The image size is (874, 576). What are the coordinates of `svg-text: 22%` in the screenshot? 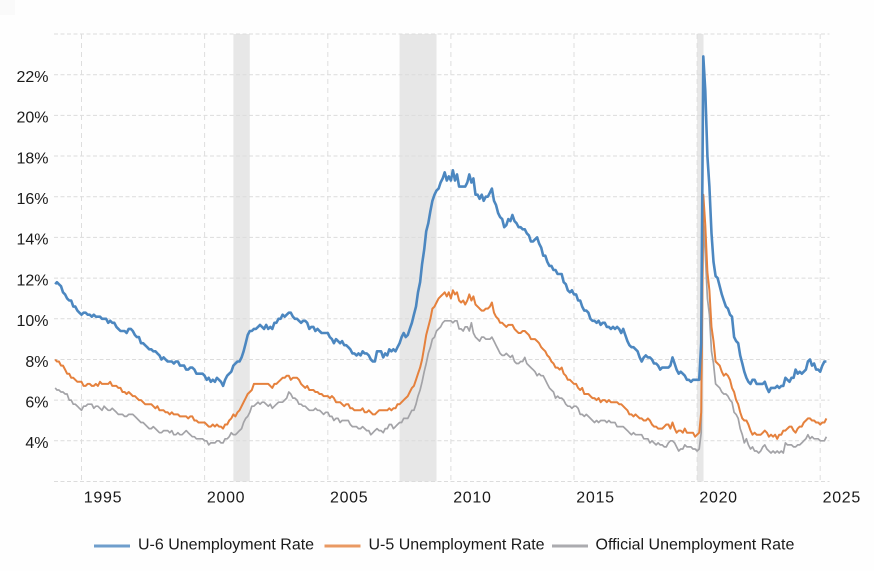 It's located at (32, 77).